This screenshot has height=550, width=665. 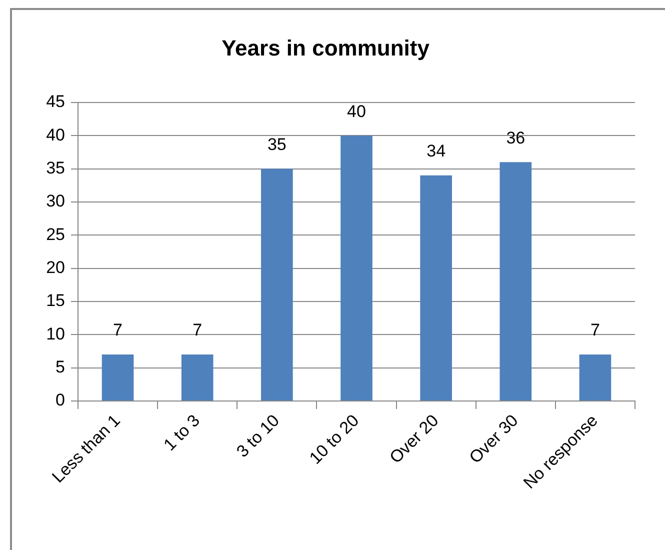 I want to click on y-tick-label: 20, so click(x=55, y=267).